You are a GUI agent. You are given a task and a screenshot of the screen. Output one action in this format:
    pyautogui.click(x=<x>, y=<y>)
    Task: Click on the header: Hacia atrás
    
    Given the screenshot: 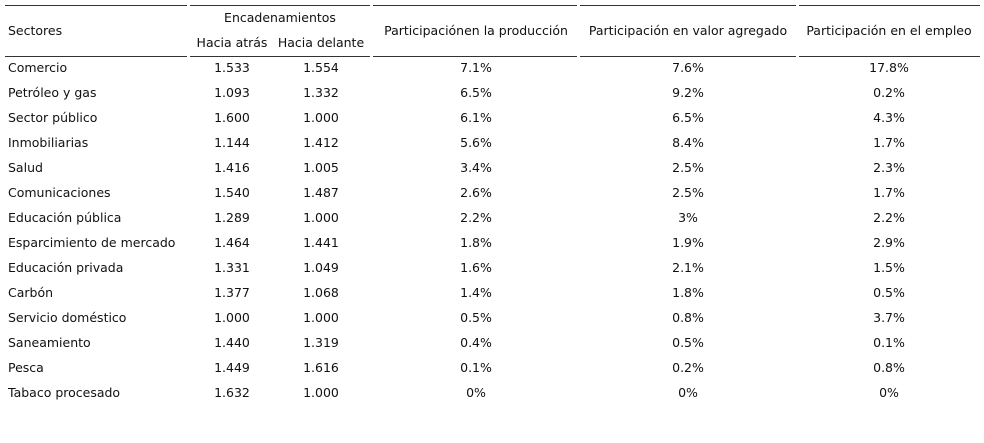 What is the action you would take?
    pyautogui.click(x=232, y=42)
    